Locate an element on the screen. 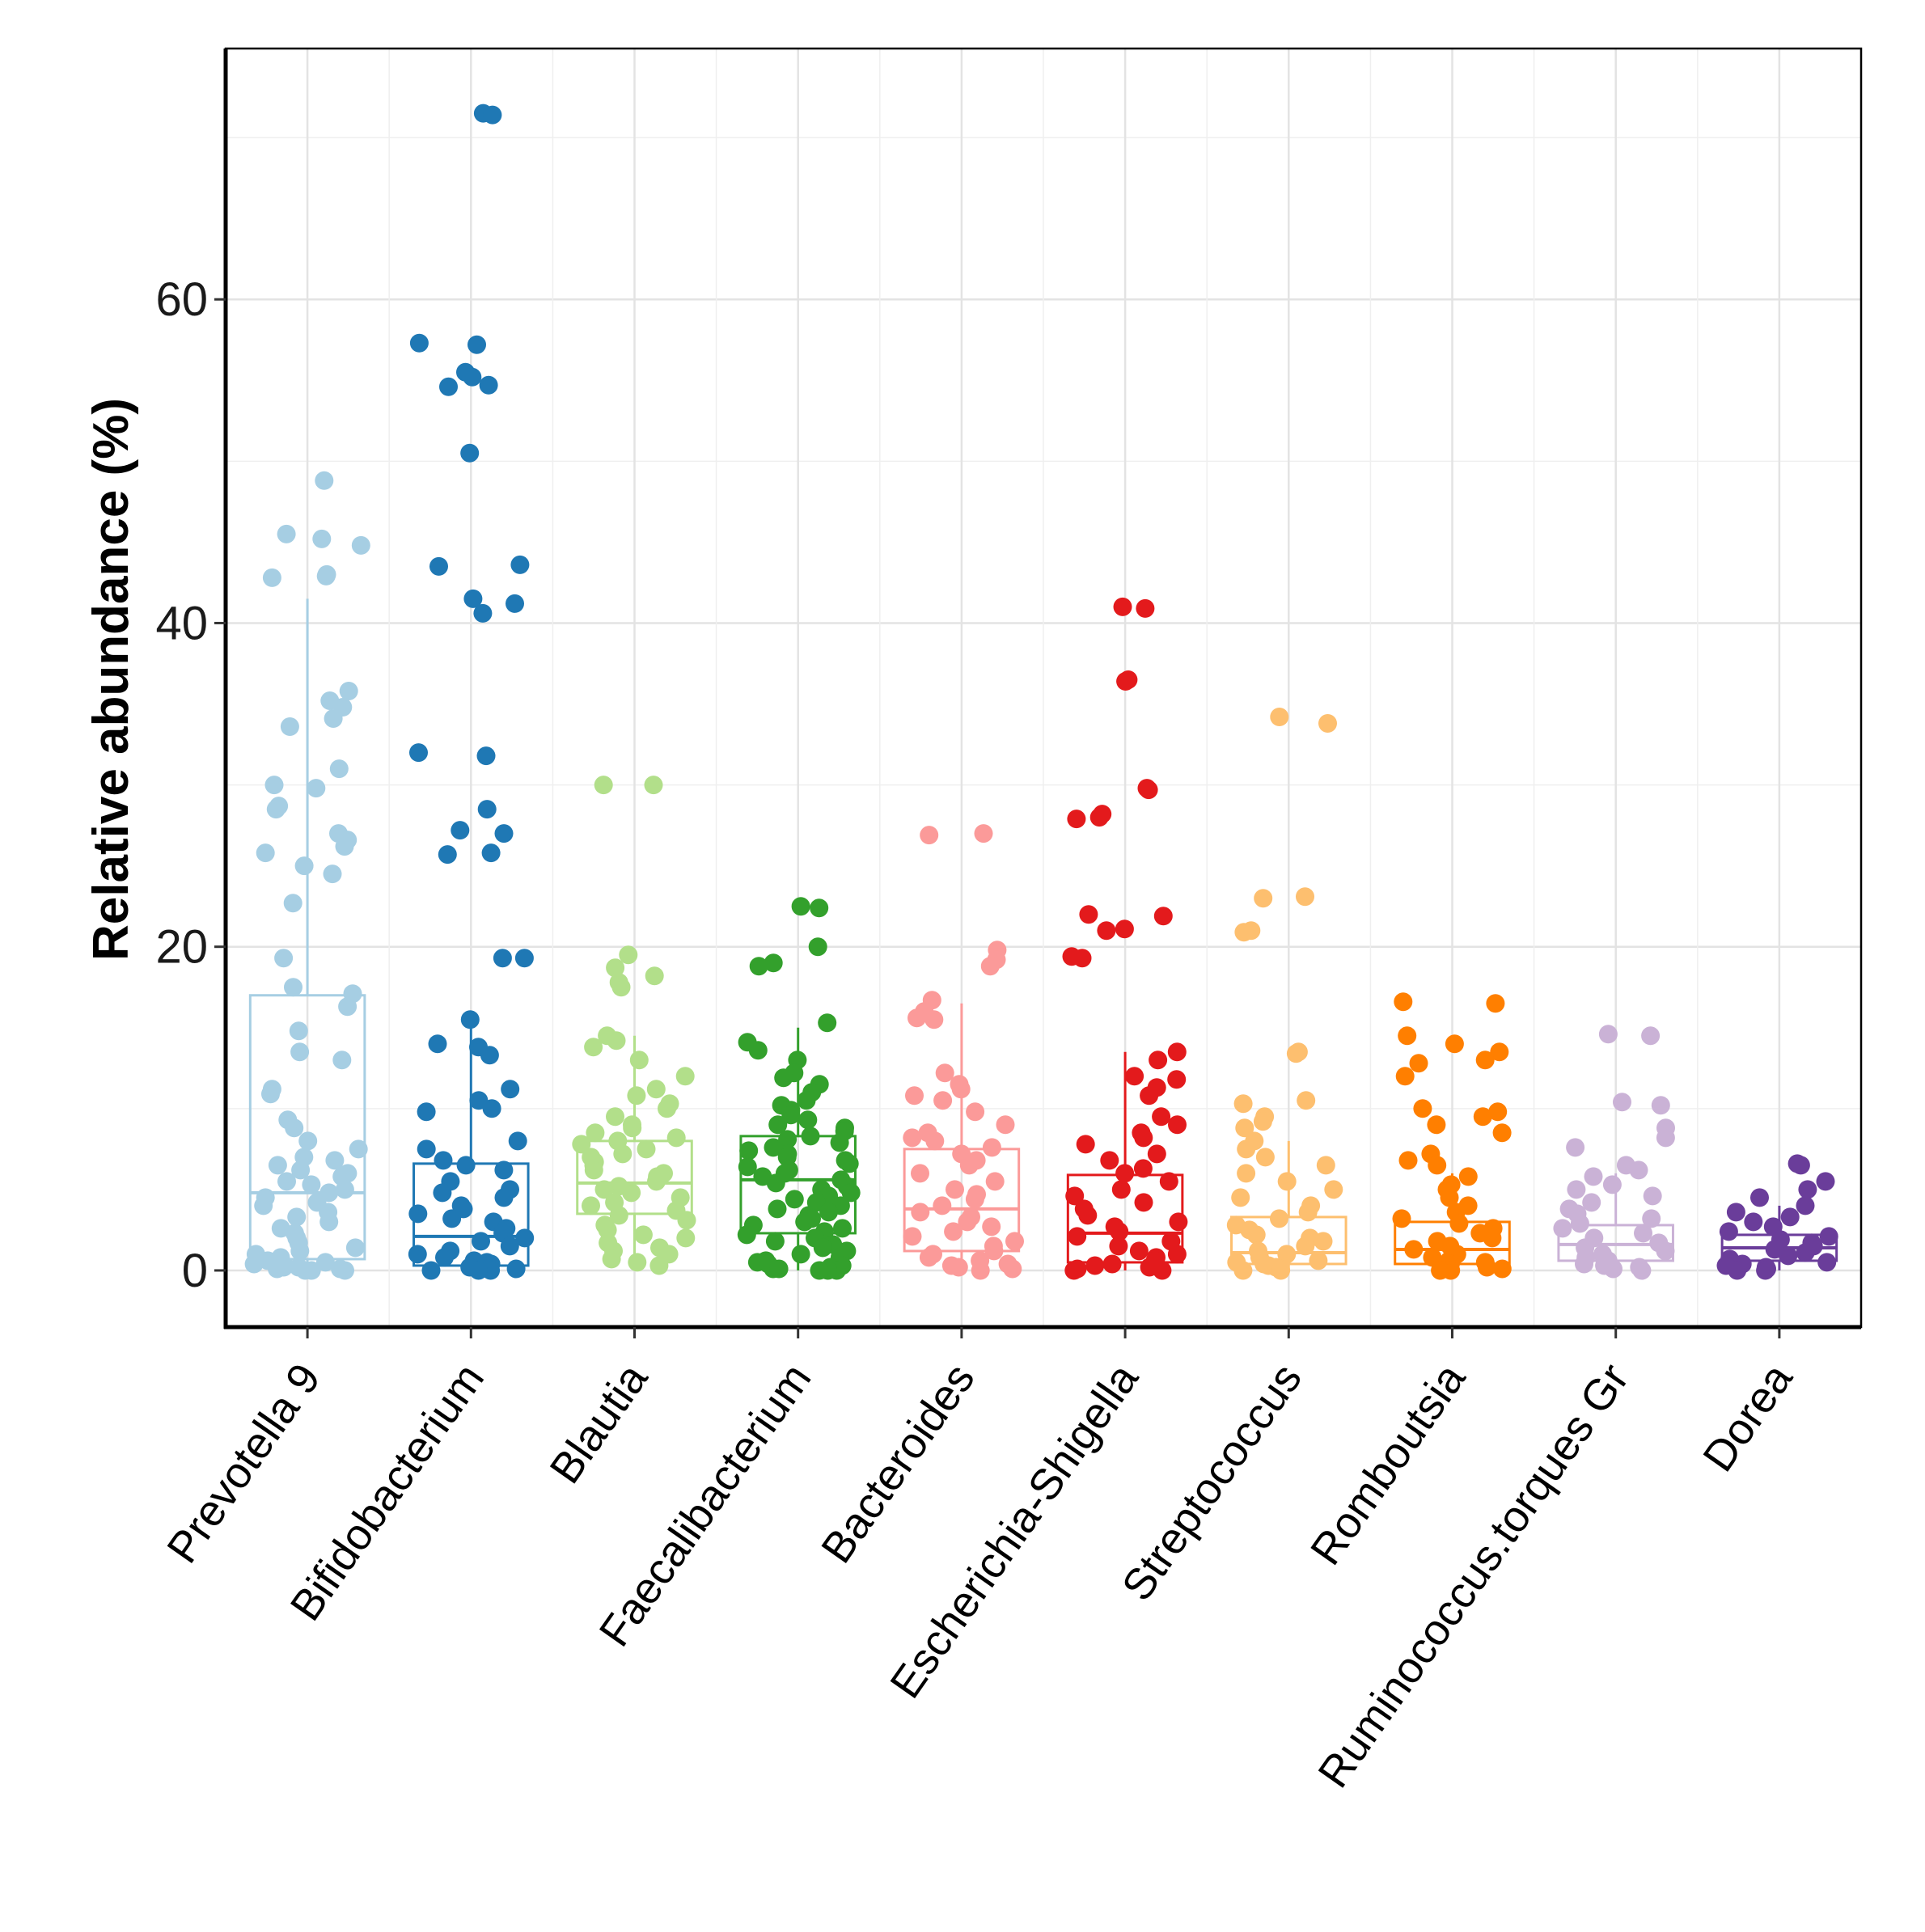  x-tick-label: Prevotella 9 is located at coordinates (244, 1463).